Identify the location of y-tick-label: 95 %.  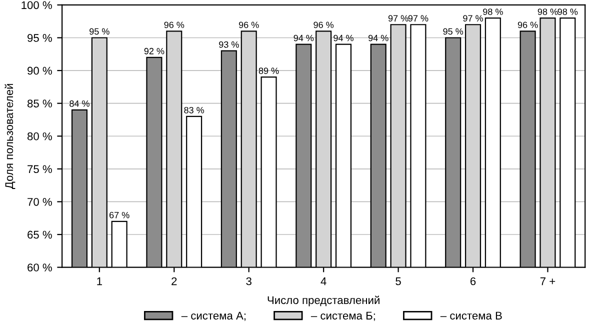
(40, 38).